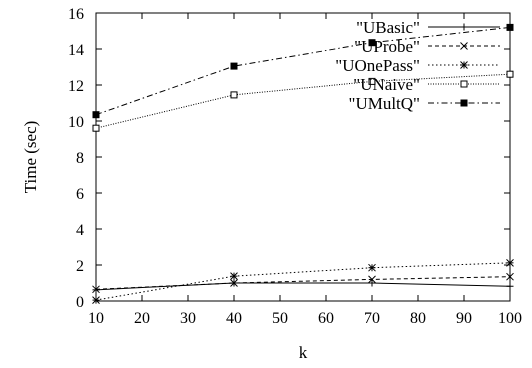 The height and width of the screenshot is (368, 532). I want to click on x-tick-label: 30, so click(188, 318).